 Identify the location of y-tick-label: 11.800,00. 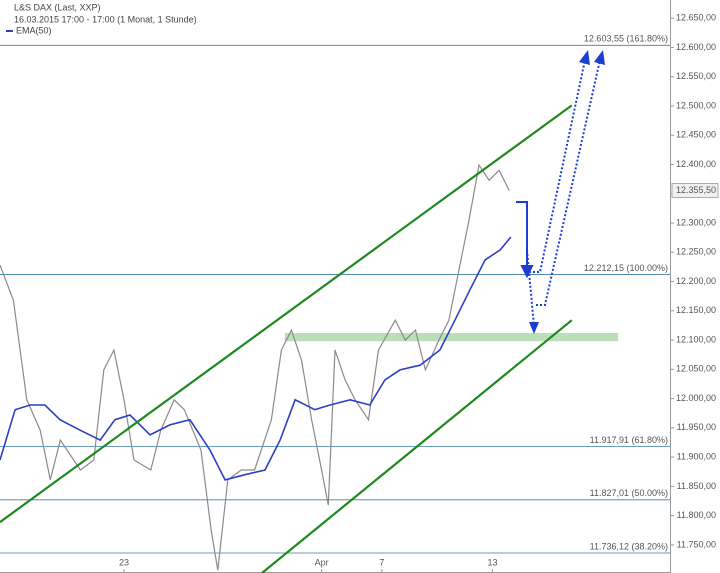
(696, 515).